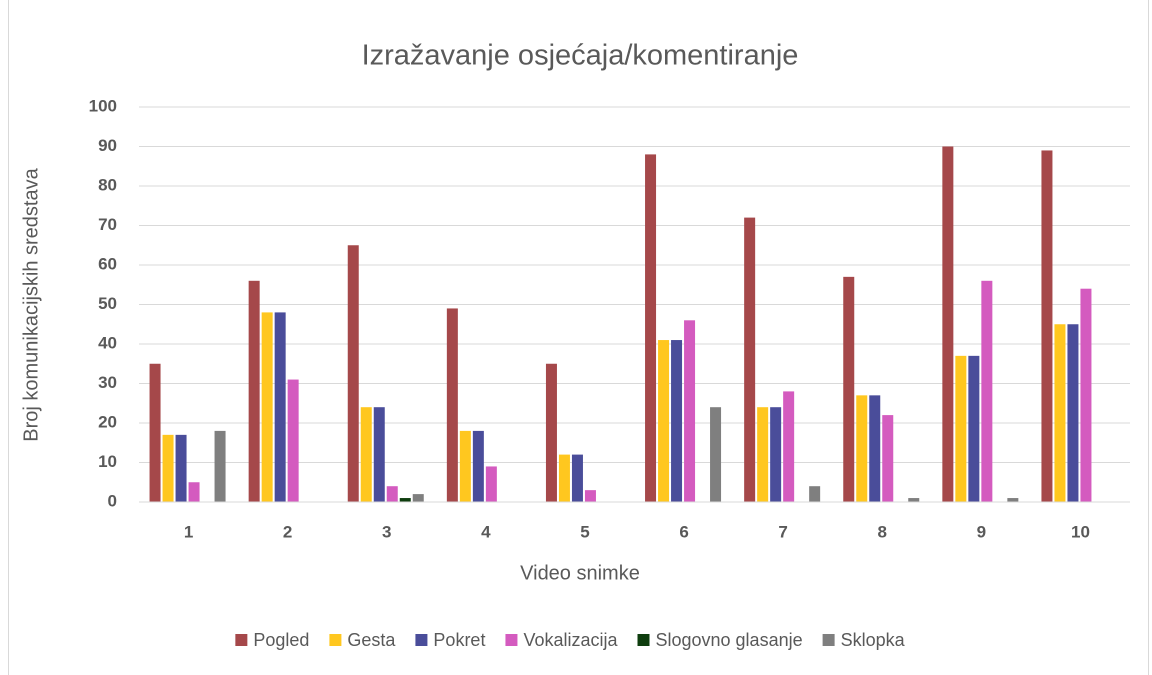 The height and width of the screenshot is (675, 1152). Describe the element at coordinates (188, 531) in the screenshot. I see `x-tick-label: 1` at that location.